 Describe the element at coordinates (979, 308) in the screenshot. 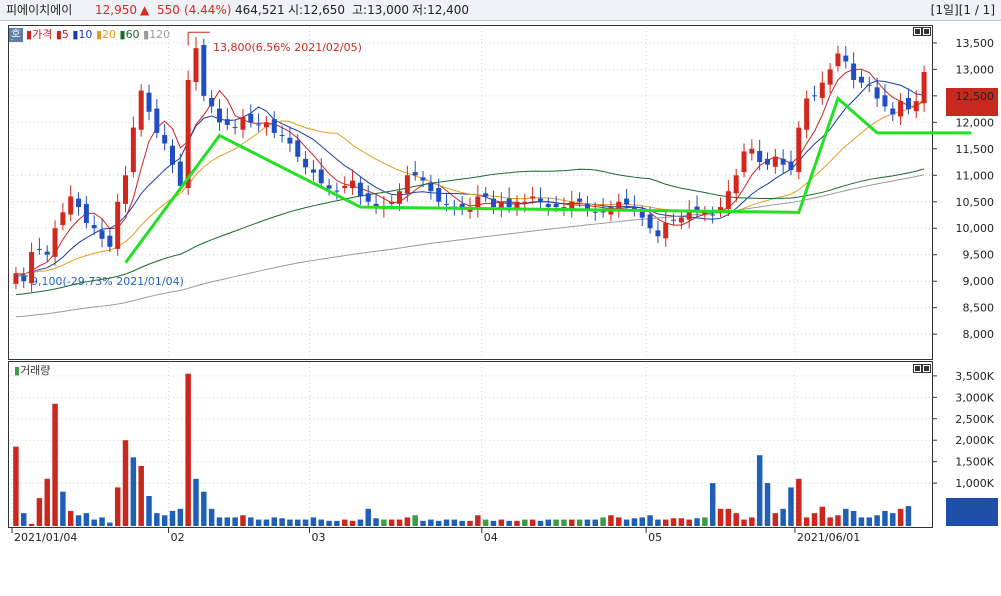

I see `price-y-tick-label: 8,500` at that location.